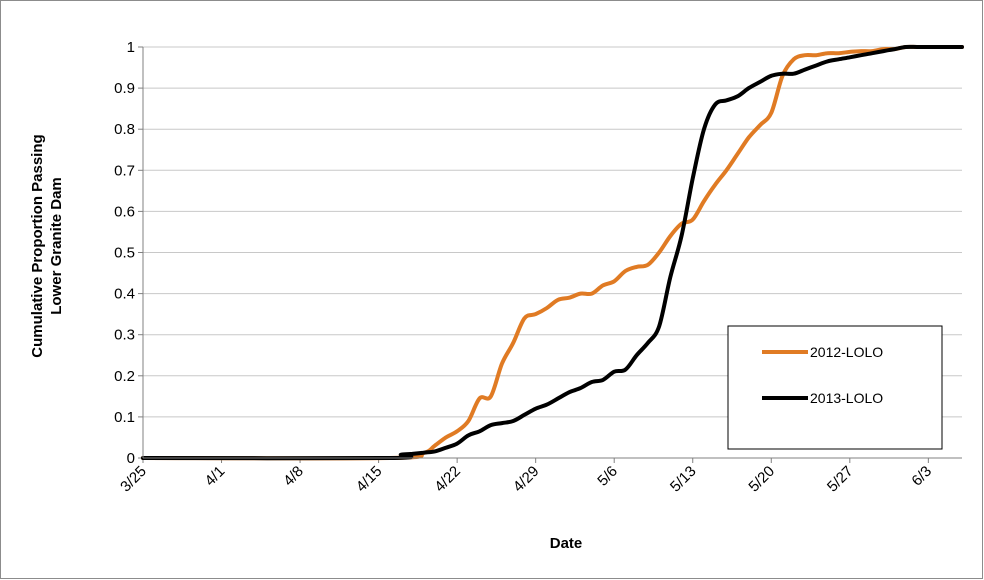 This screenshot has width=984, height=580. I want to click on y-tick-label-10: 1, so click(131, 47).